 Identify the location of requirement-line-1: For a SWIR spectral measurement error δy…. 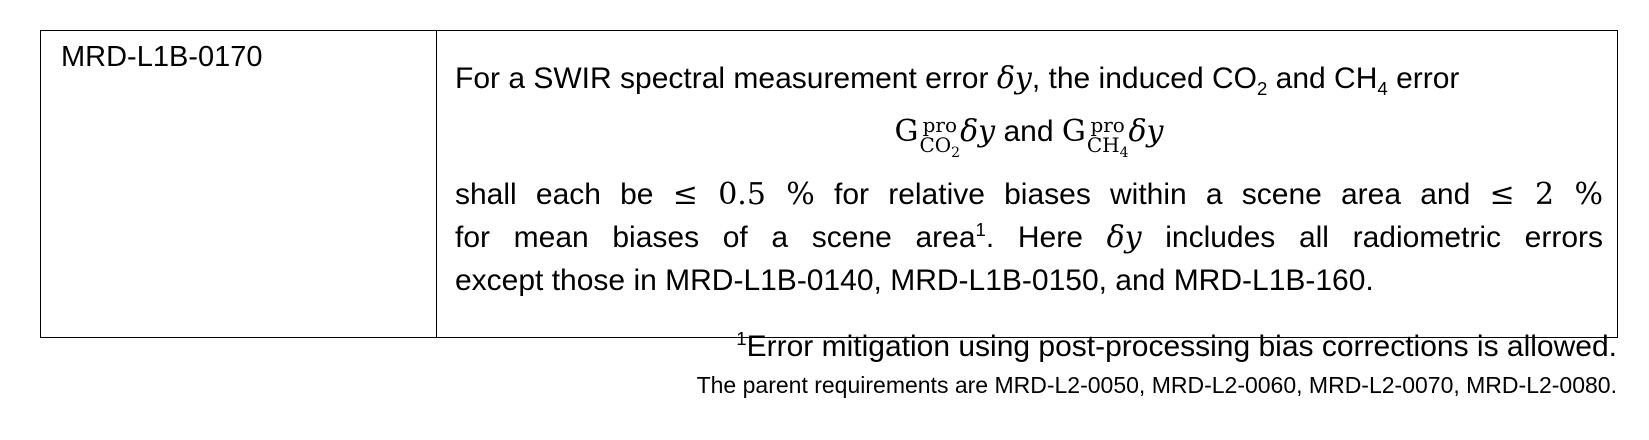
(1029, 78).